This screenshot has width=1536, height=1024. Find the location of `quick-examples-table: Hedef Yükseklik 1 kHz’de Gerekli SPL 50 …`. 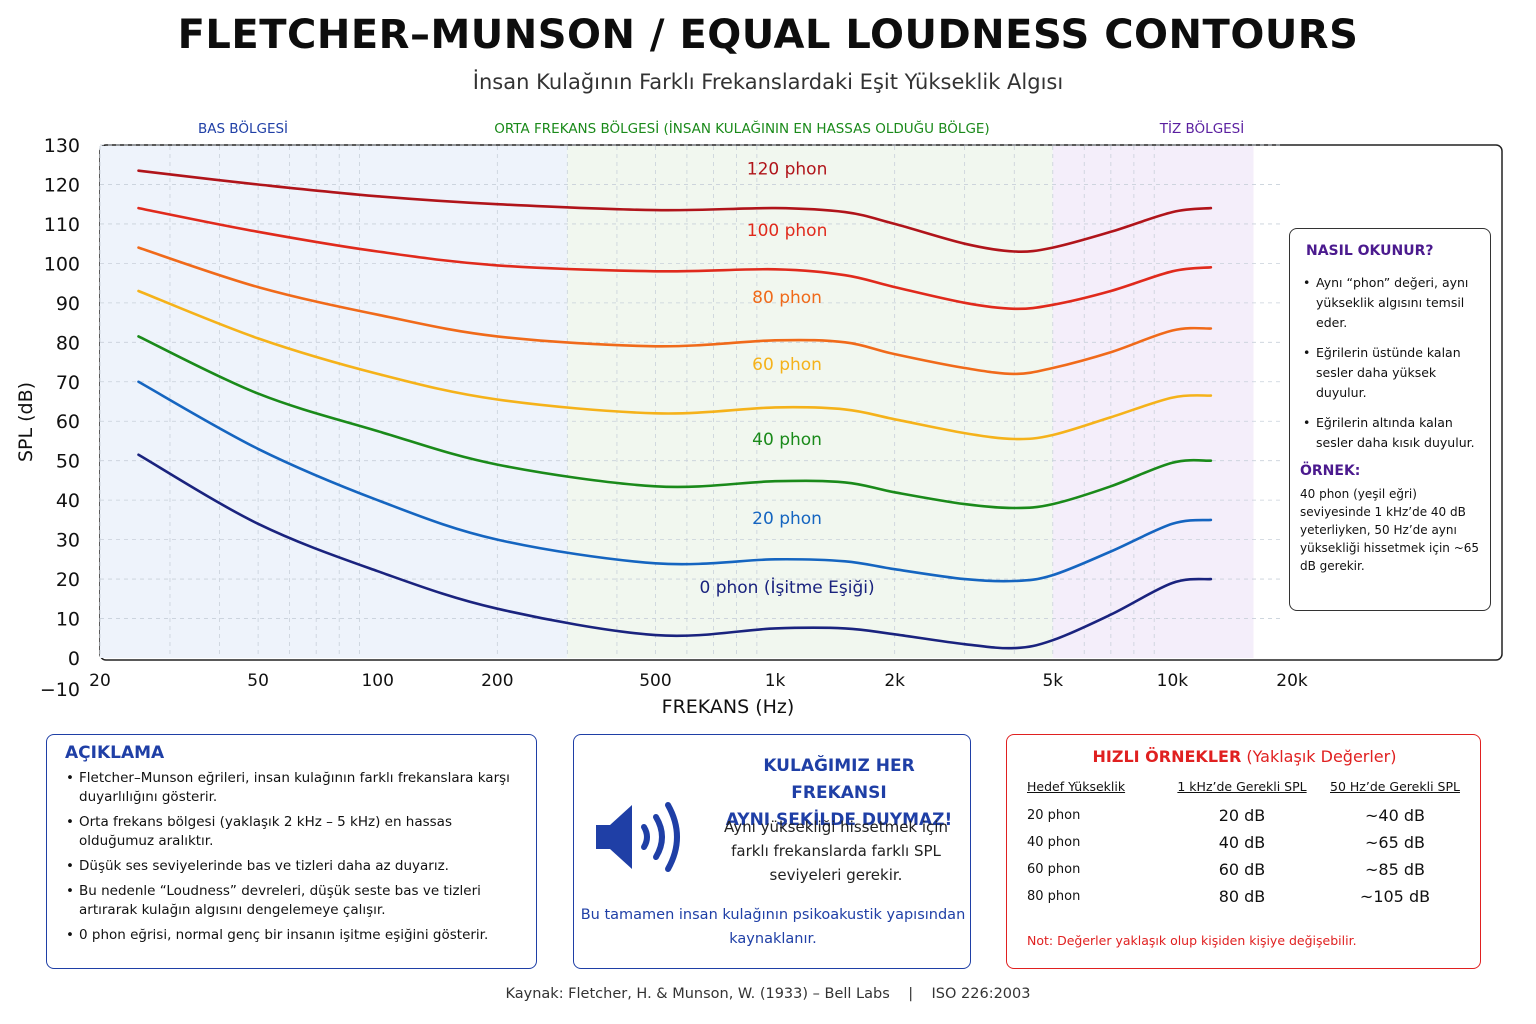

quick-examples-table: Hedef Yükseklik 1 kHz’de Gerekli SPL 50 … is located at coordinates (1250, 843).